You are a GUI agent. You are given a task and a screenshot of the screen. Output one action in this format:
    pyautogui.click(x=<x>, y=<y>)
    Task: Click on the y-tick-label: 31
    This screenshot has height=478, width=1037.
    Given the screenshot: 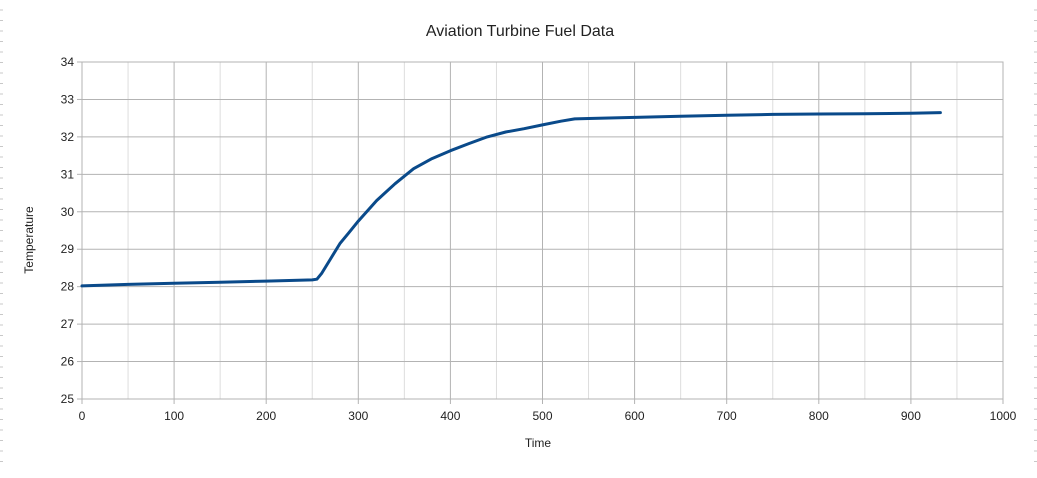 What is the action you would take?
    pyautogui.click(x=68, y=174)
    